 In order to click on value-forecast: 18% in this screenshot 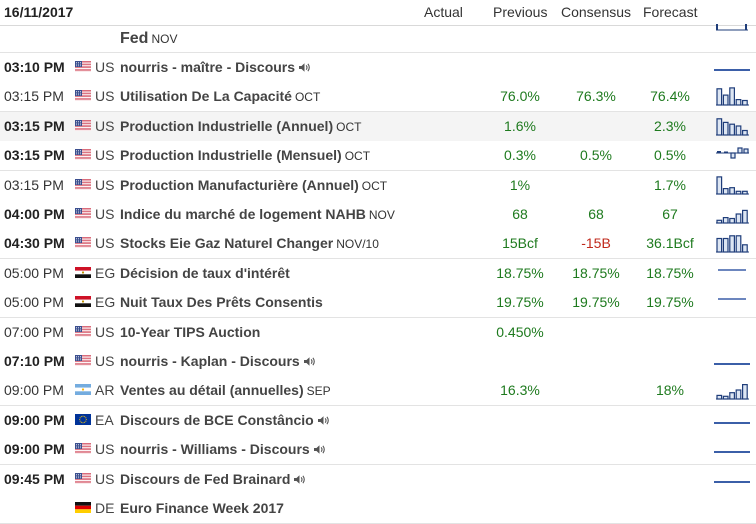, I will do `click(670, 390)`.